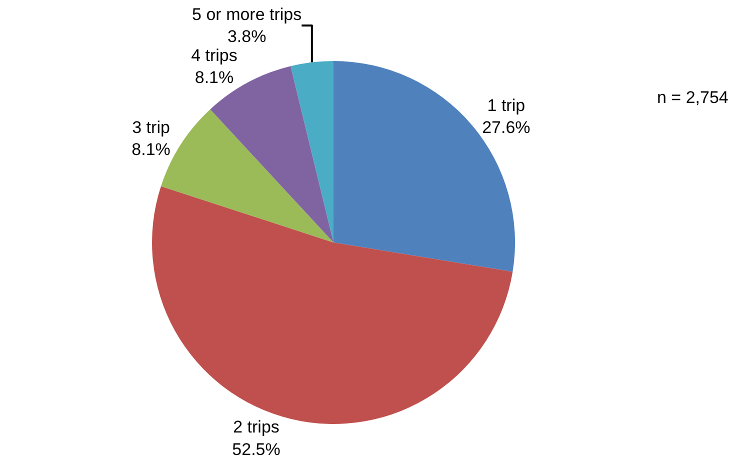 The image size is (747, 464). What do you see at coordinates (246, 36) in the screenshot?
I see `data-label: 3.8%` at bounding box center [246, 36].